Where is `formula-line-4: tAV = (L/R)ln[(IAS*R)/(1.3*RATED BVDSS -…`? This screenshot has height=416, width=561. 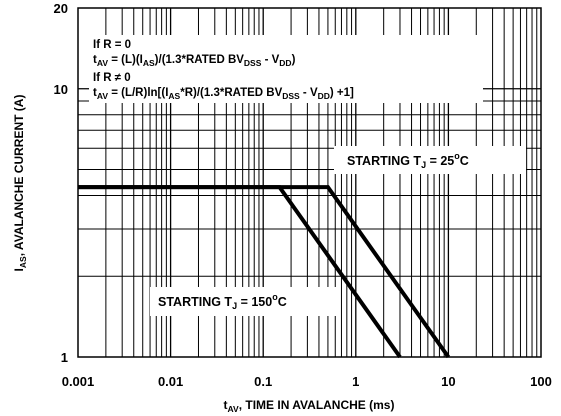 formula-line-4: tAV = (L/R)ln[(IAS*R)/(1.3*RATED BVDSS -… is located at coordinates (223, 94).